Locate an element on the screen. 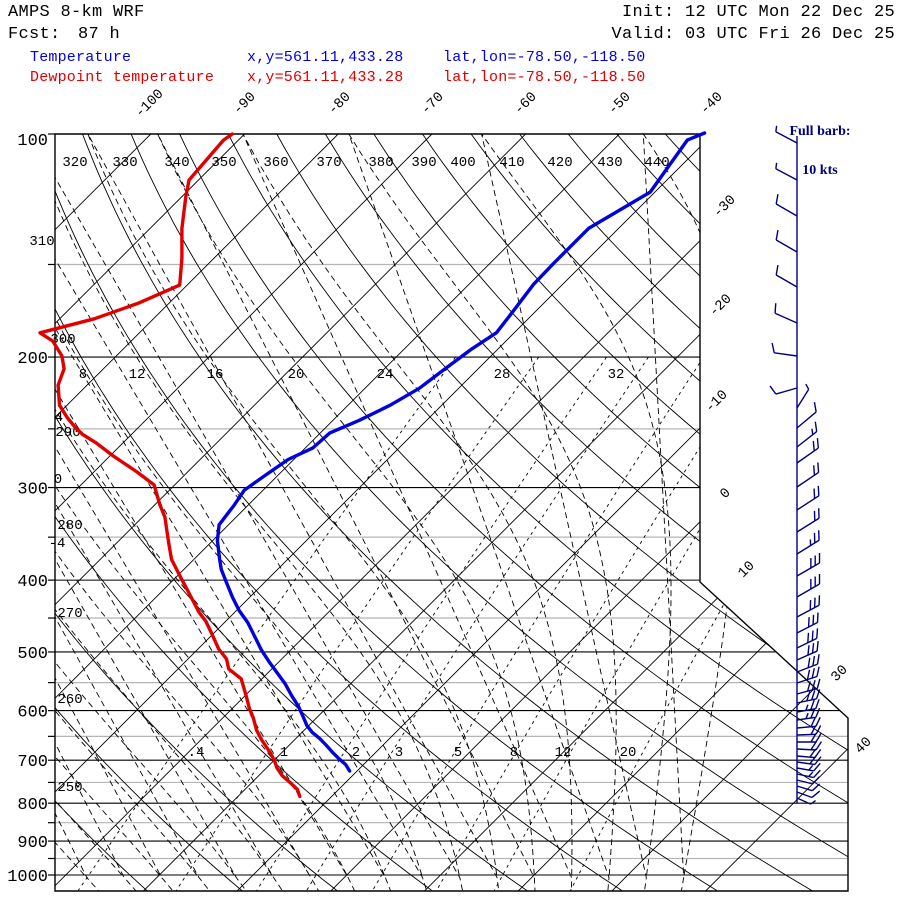 The height and width of the screenshot is (900, 900). svg-text: 380 is located at coordinates (380, 163).